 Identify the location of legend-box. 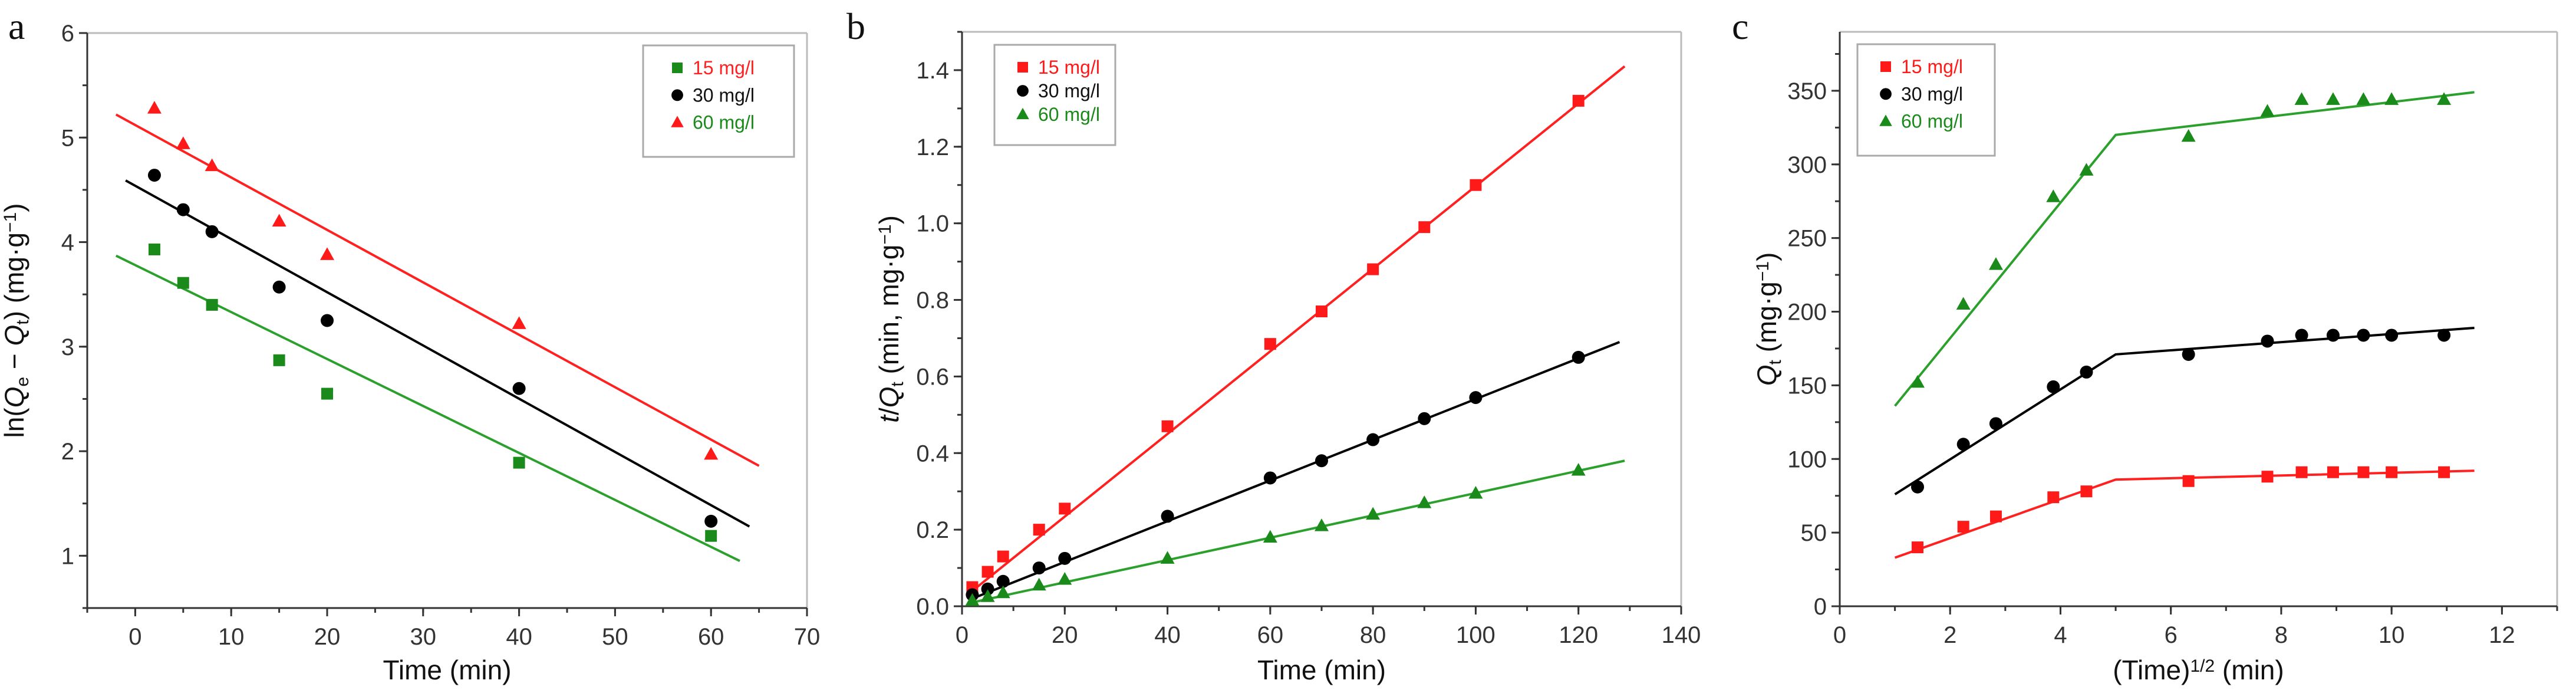
(1054, 95).